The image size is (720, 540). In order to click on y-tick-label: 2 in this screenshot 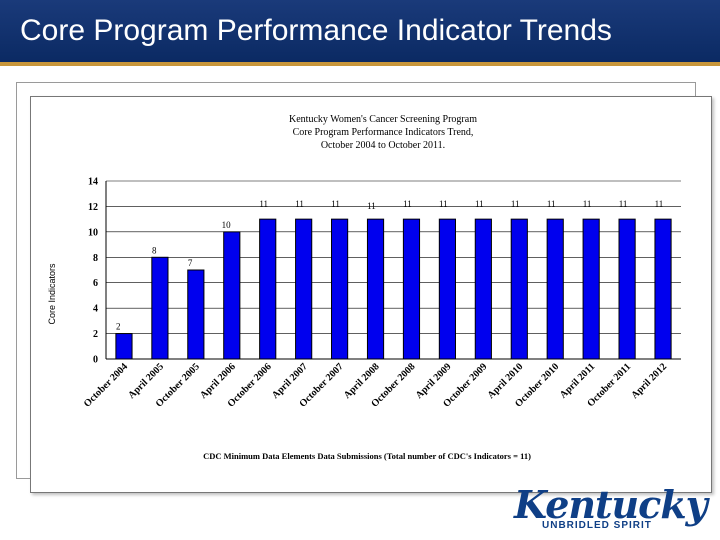, I will do `click(95, 334)`.